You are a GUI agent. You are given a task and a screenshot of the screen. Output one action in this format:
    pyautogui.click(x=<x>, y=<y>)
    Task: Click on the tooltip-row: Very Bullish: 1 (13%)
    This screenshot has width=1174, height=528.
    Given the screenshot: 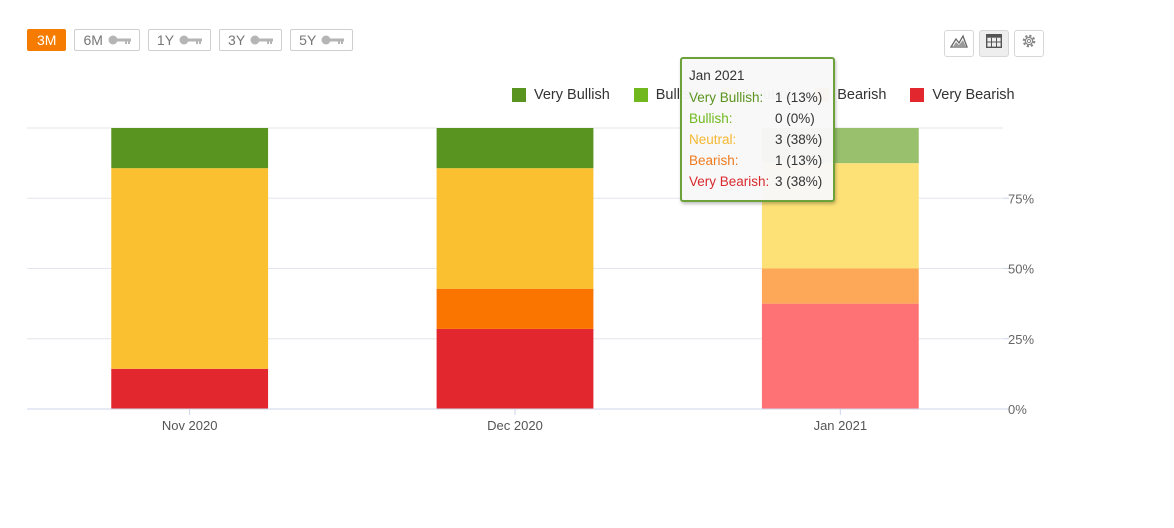 What is the action you would take?
    pyautogui.click(x=757, y=97)
    